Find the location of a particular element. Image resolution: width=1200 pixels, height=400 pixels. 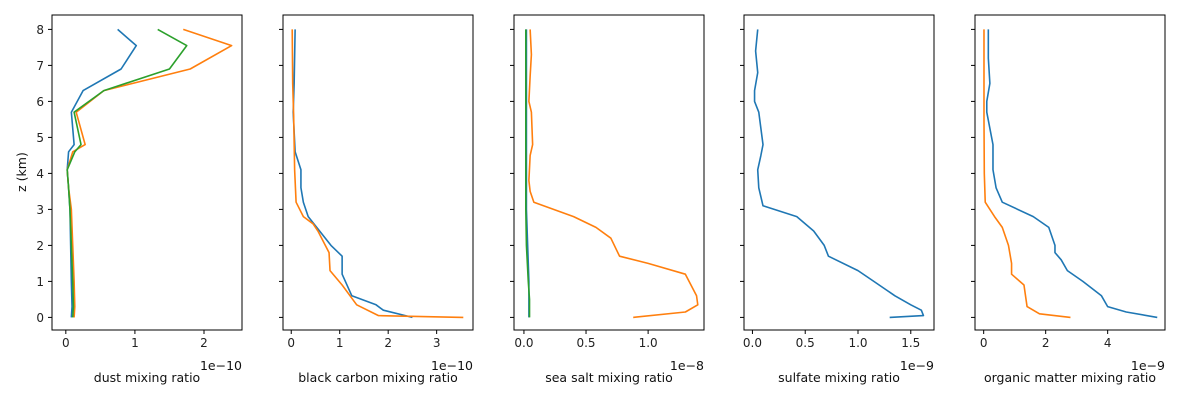

x-tick-label: 4 is located at coordinates (1108, 343).